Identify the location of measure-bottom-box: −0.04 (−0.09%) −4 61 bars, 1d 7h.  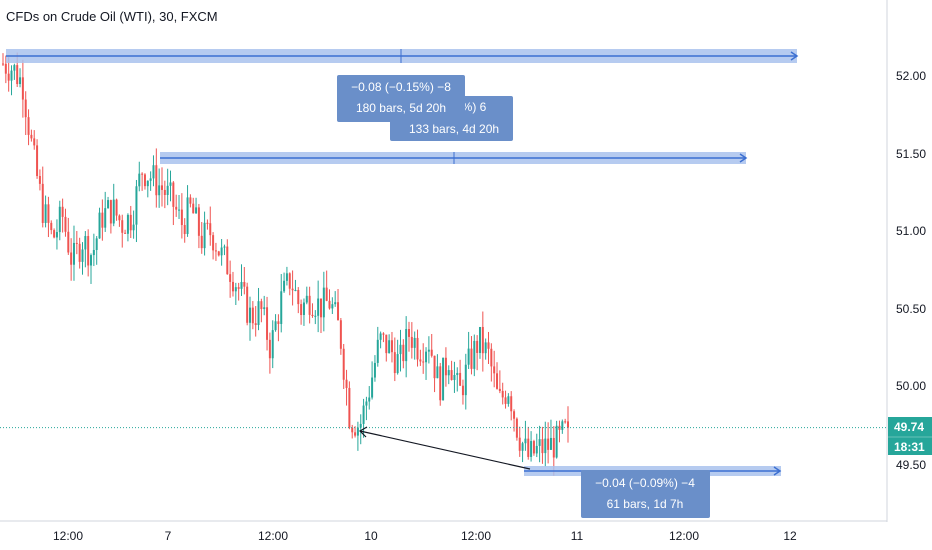
(645, 494).